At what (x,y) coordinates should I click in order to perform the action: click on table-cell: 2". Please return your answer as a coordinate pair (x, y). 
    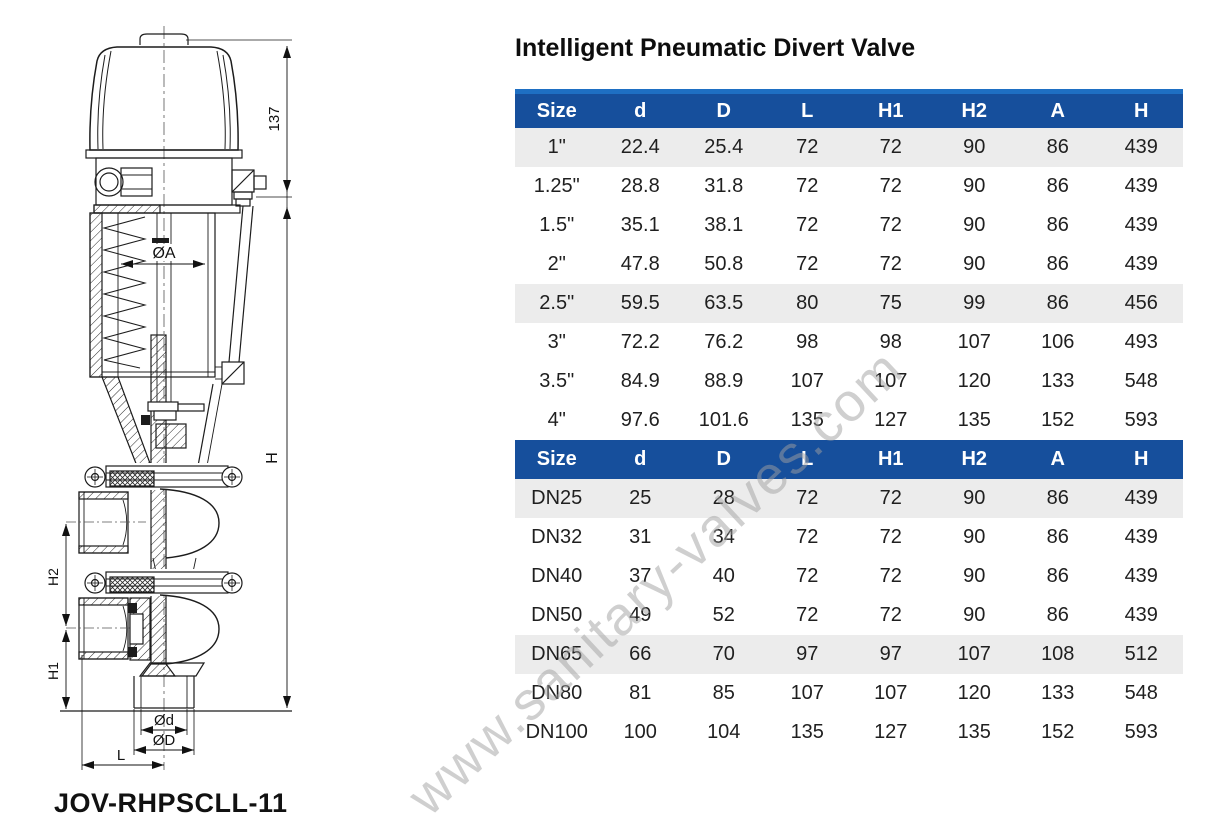
    Looking at the image, I should click on (556, 264).